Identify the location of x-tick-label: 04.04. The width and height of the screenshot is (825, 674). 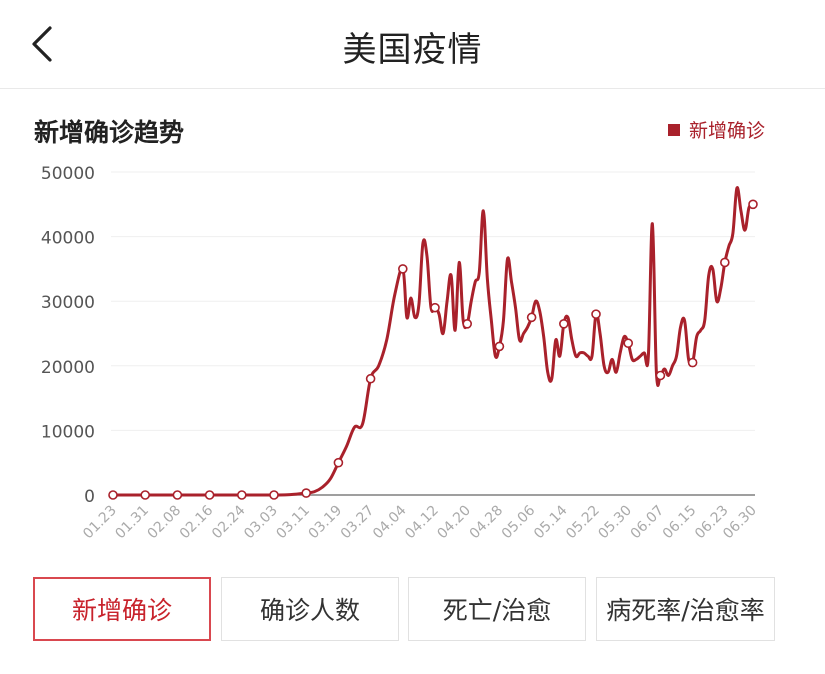
(390, 522).